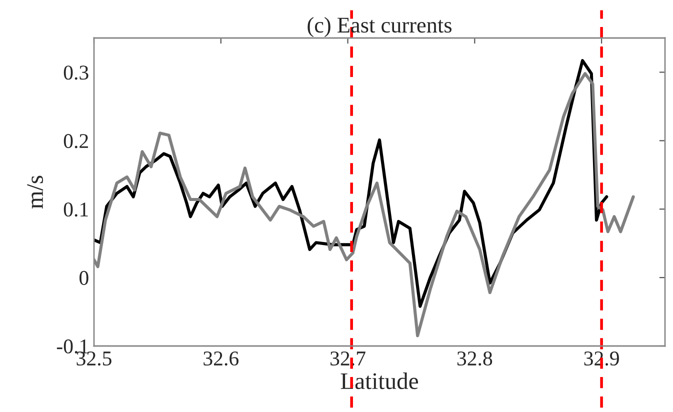  I want to click on chart-title: (c) East currents, so click(380, 27).